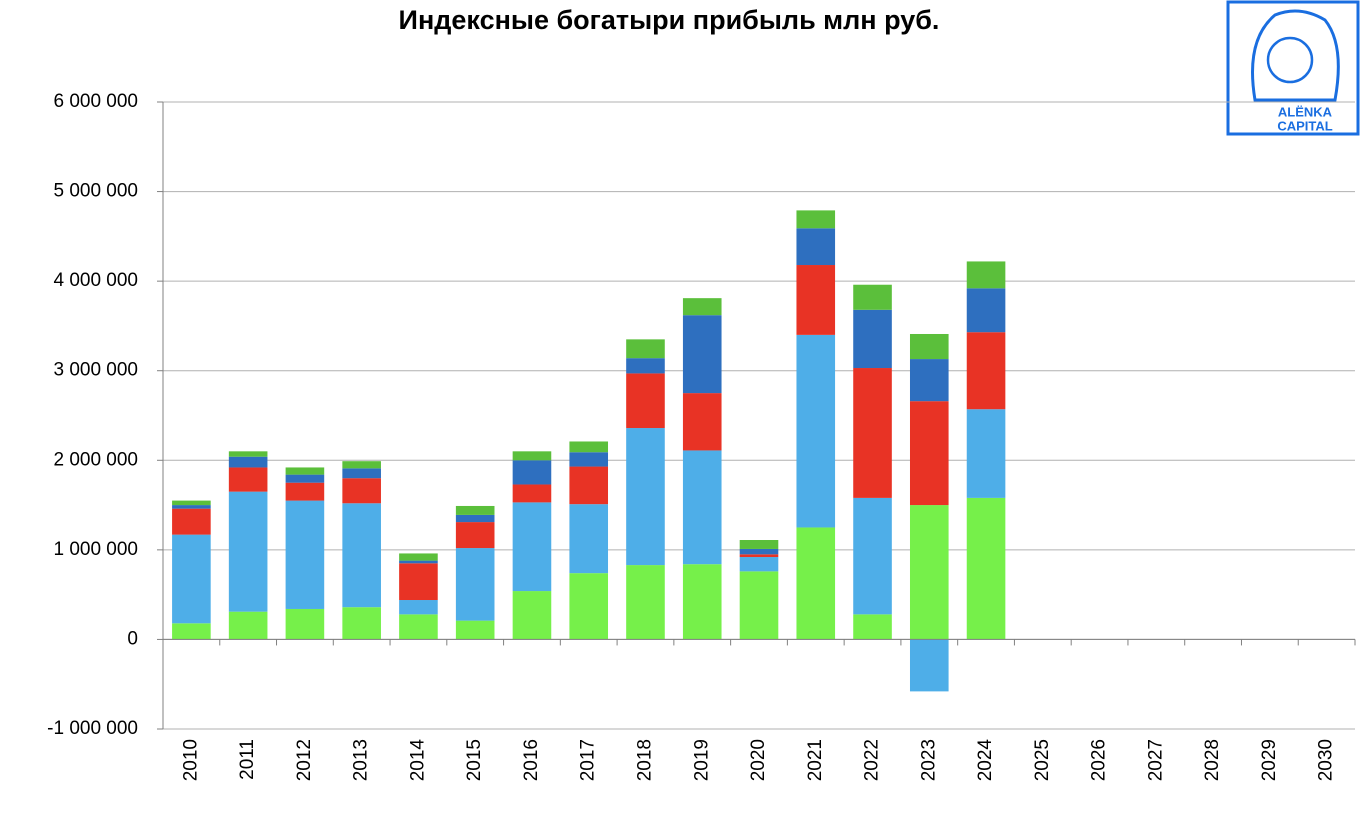 Image resolution: width=1362 pixels, height=828 pixels. What do you see at coordinates (1212, 760) in the screenshot?
I see `x-tick-label: 2028` at bounding box center [1212, 760].